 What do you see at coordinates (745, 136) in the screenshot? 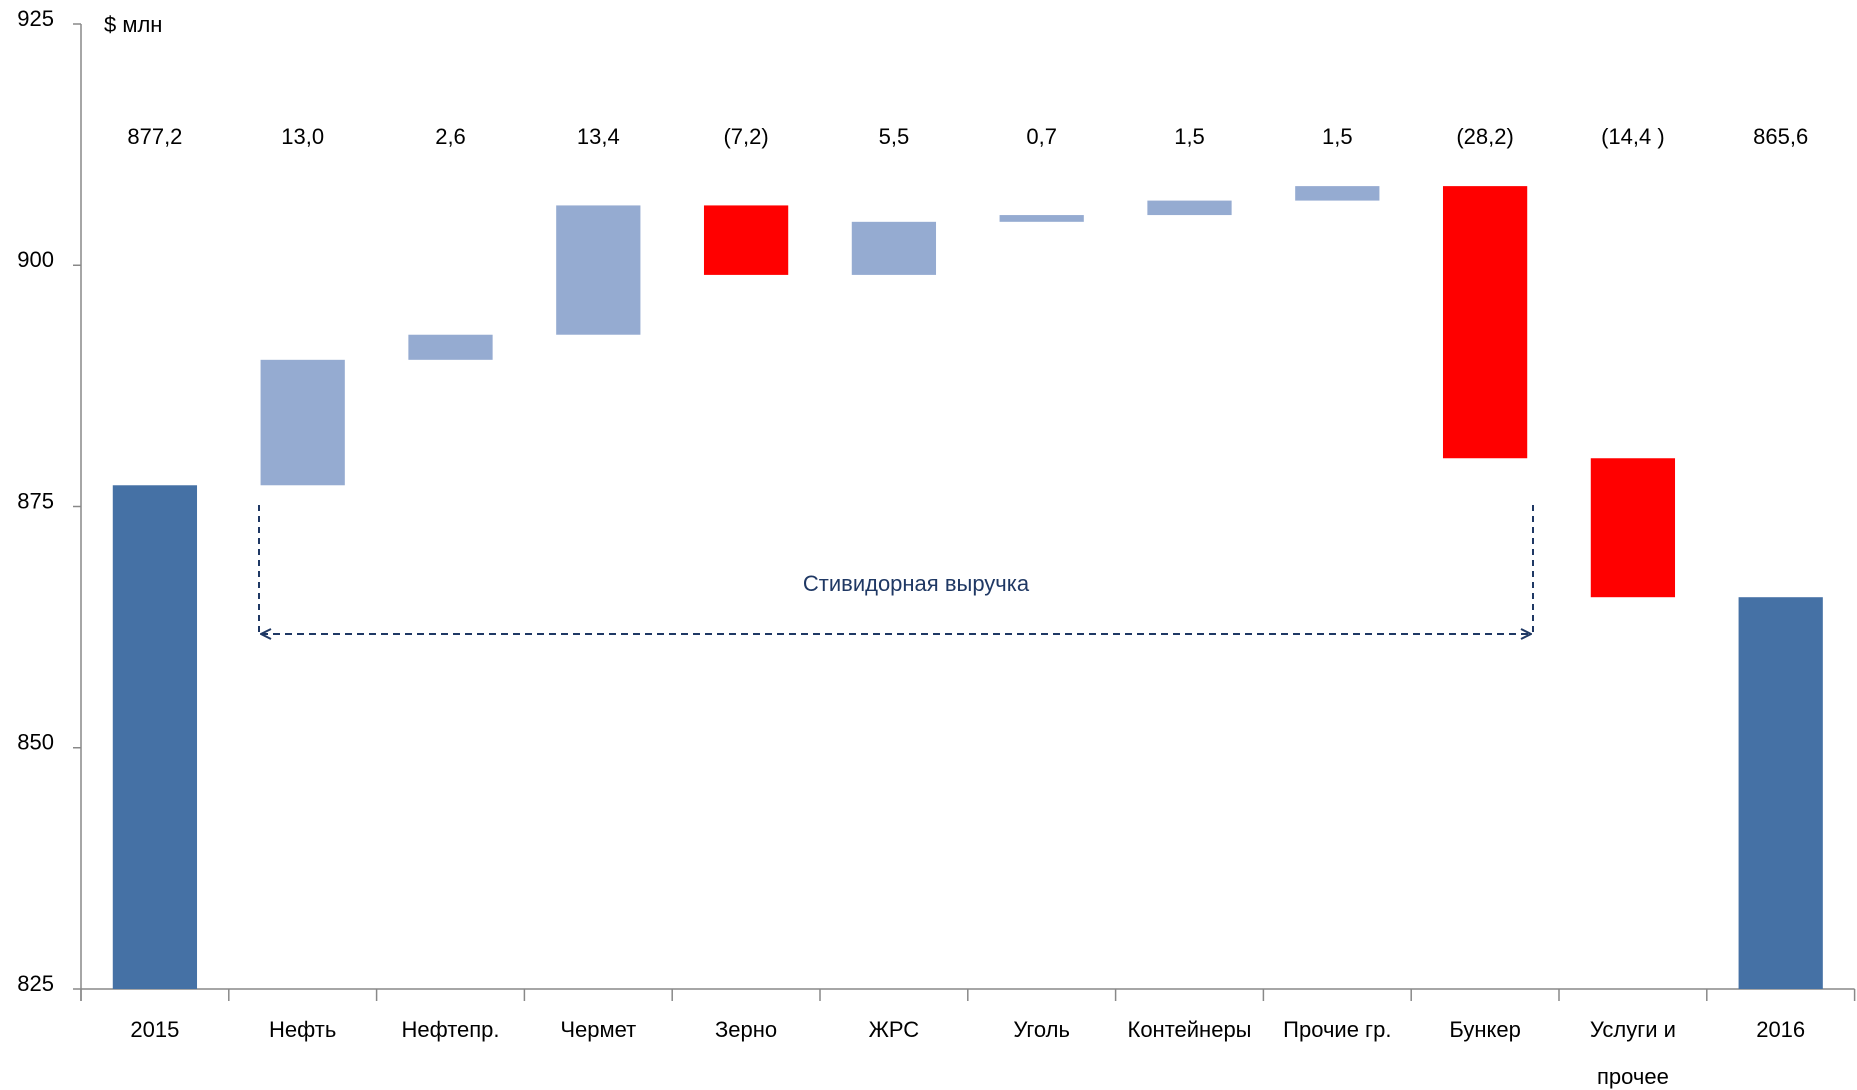
I see `value-label: (7,2)` at bounding box center [745, 136].